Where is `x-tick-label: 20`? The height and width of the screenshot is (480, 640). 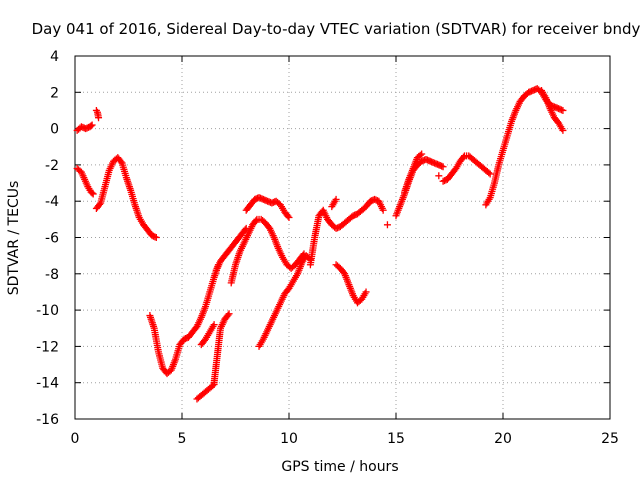
x-tick-label: 20 is located at coordinates (503, 439).